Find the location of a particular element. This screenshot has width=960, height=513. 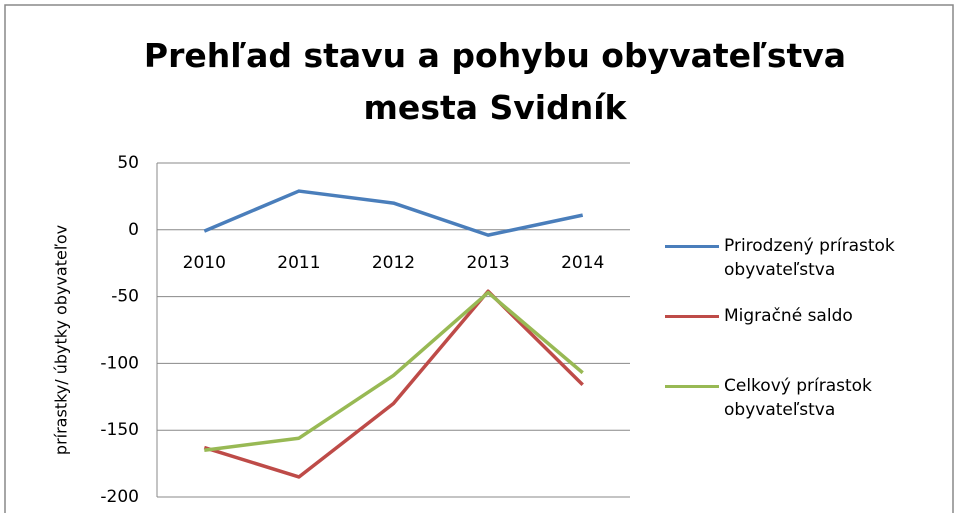

legend-entry: Migračné saldo is located at coordinates (810, 316).